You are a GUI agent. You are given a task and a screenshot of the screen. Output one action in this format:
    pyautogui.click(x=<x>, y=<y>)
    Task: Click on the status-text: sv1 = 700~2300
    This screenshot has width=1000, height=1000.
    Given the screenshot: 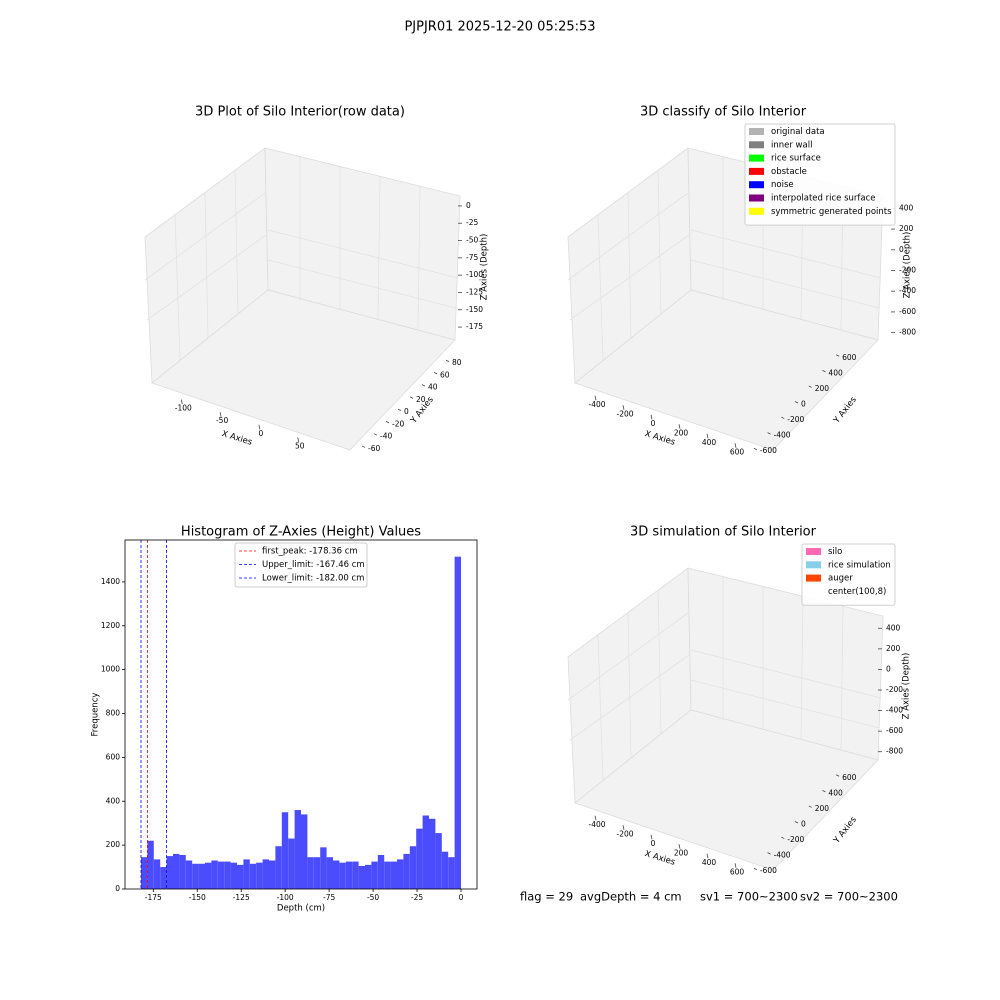 What is the action you would take?
    pyautogui.click(x=749, y=897)
    